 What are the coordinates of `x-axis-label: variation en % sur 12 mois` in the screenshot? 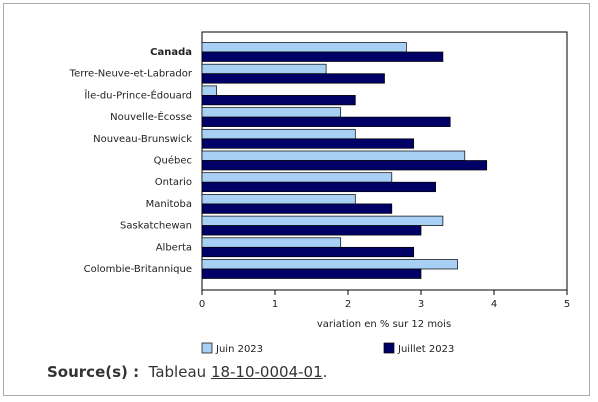 It's located at (384, 324).